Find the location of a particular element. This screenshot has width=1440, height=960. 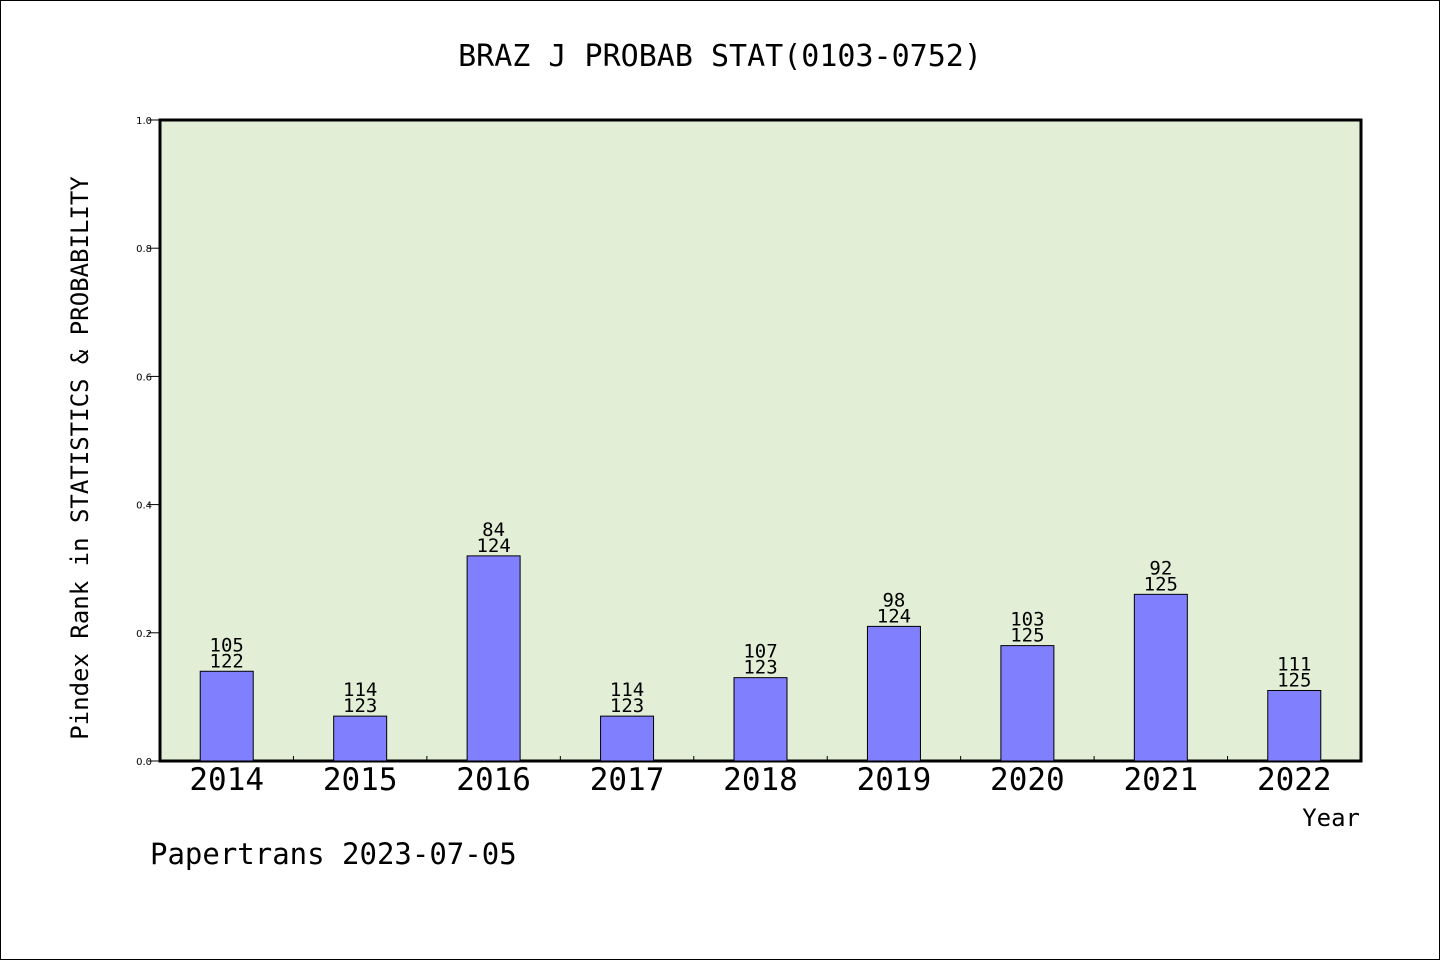

footer-text: Papertrans 2023-07-05 is located at coordinates (333, 854).